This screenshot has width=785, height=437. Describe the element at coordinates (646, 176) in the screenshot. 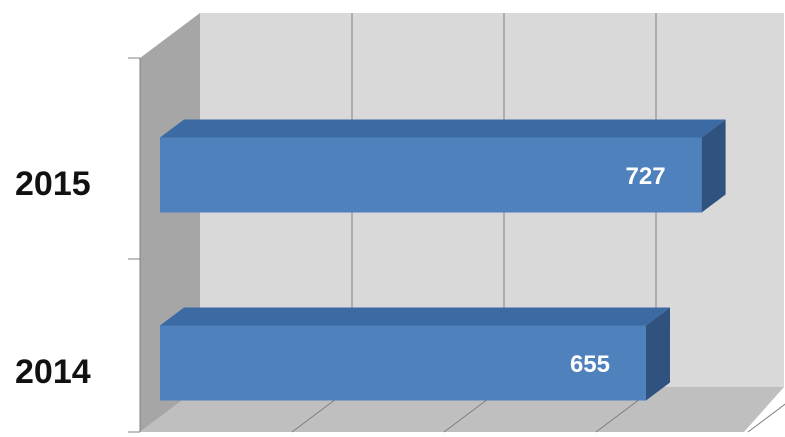

I see `bar-value-label: 727` at that location.